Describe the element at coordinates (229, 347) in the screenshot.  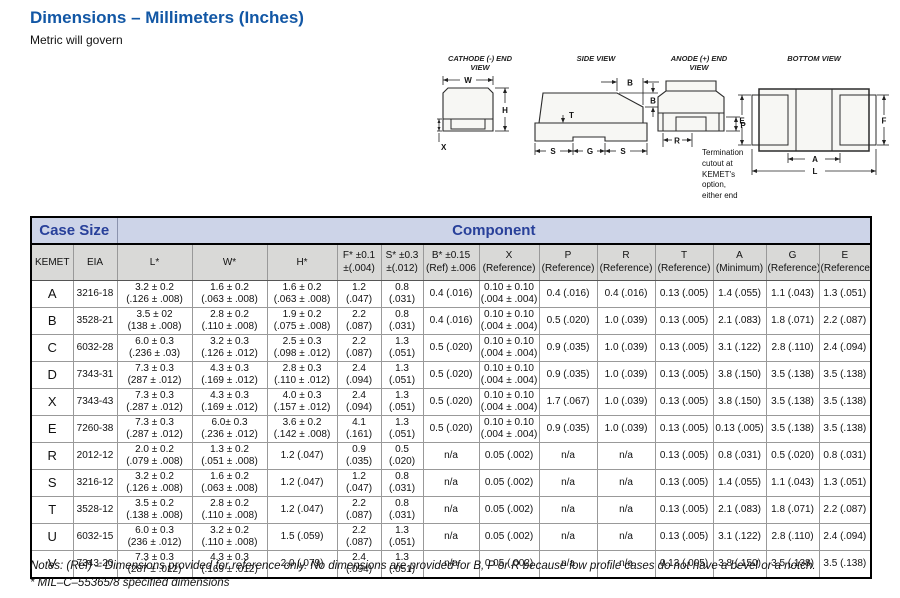
I see `table-cell: 3.2 ± 0.3 (.126 ± .012)` at that location.